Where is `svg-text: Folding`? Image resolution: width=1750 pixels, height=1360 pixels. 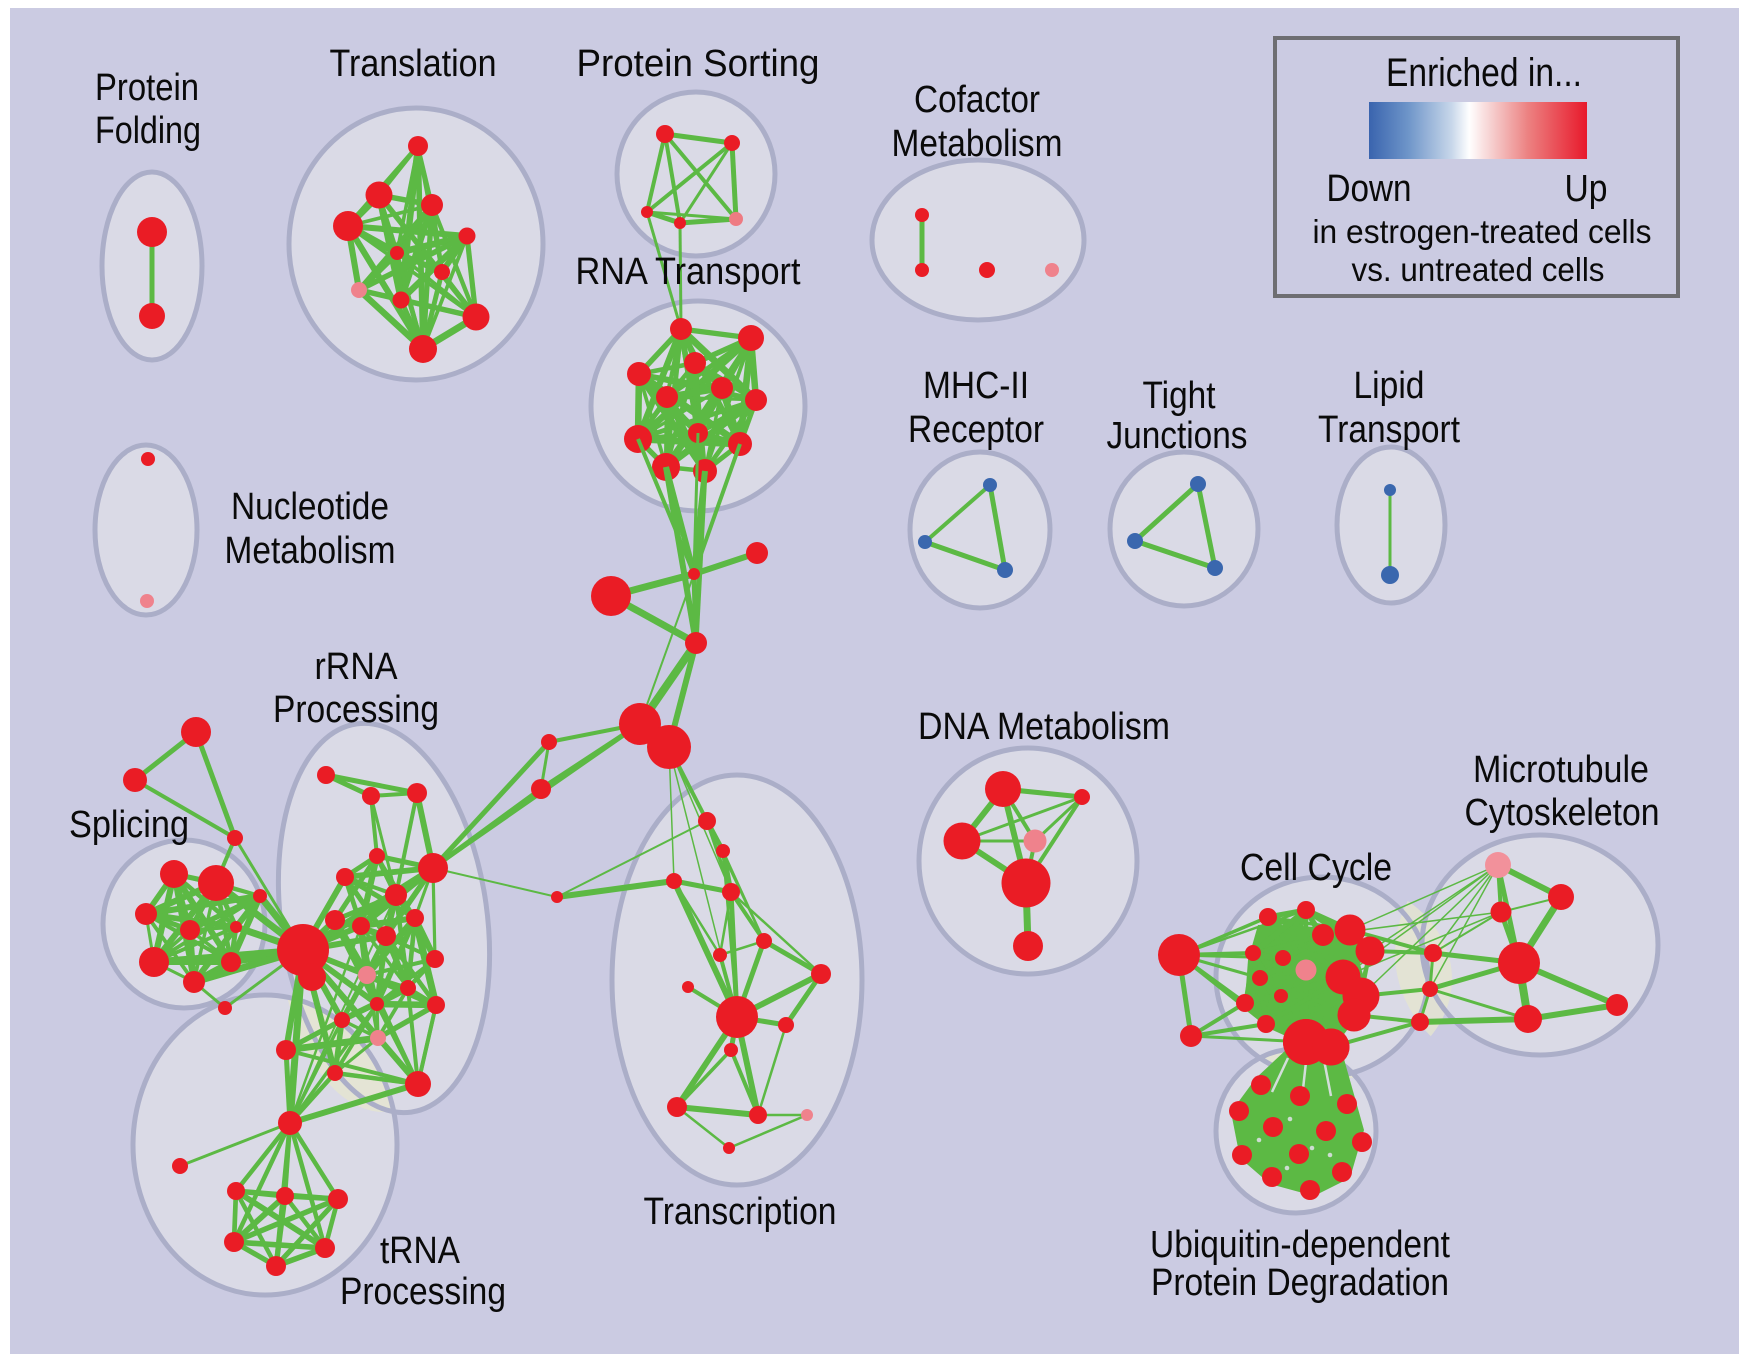
svg-text: Folding is located at coordinates (148, 131).